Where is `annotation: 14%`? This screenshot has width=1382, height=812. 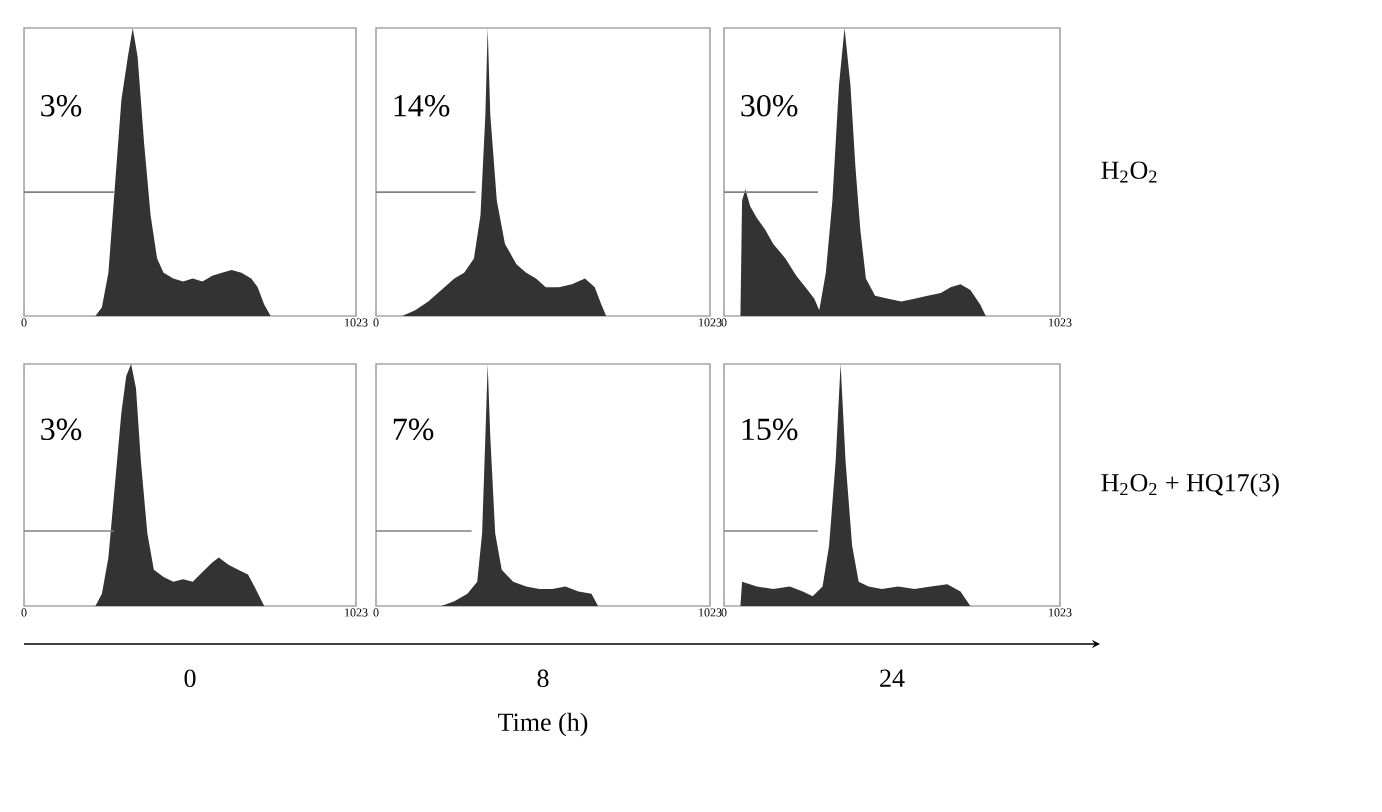
annotation: 14% is located at coordinates (422, 105).